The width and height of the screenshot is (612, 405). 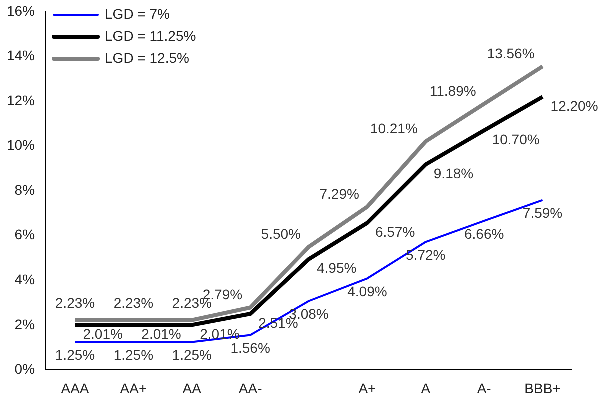 What do you see at coordinates (25, 190) in the screenshot?
I see `y-tick-label: 8%` at bounding box center [25, 190].